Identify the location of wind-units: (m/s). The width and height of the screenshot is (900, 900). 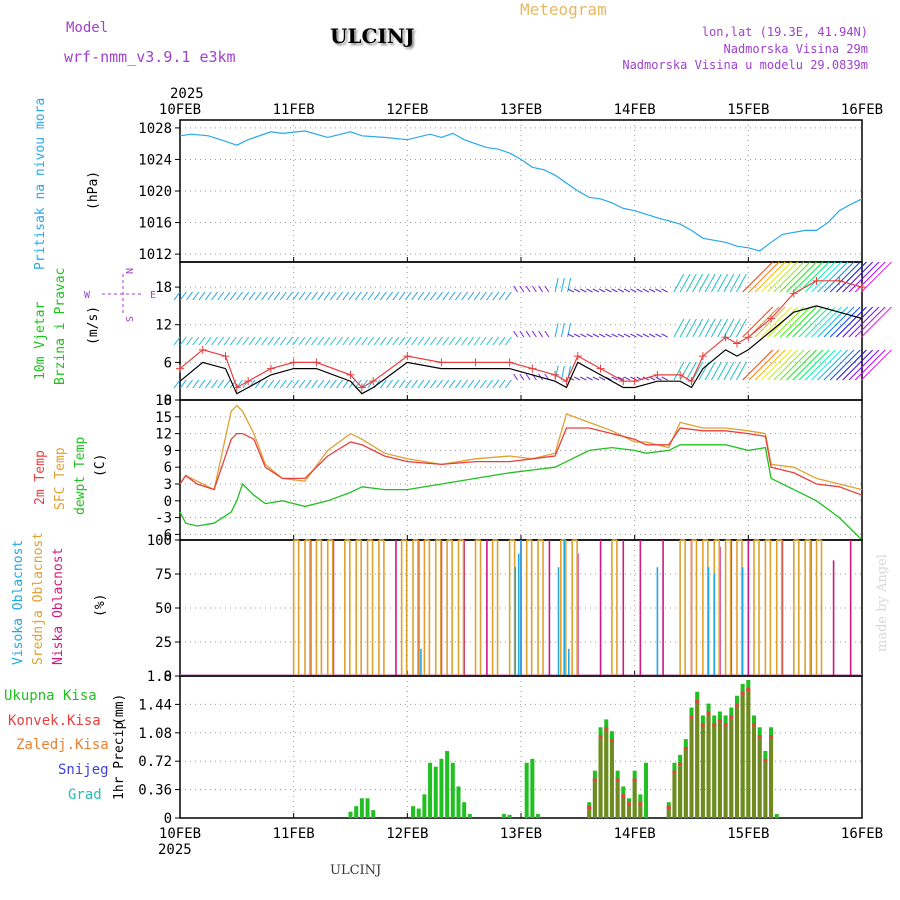
(93, 325).